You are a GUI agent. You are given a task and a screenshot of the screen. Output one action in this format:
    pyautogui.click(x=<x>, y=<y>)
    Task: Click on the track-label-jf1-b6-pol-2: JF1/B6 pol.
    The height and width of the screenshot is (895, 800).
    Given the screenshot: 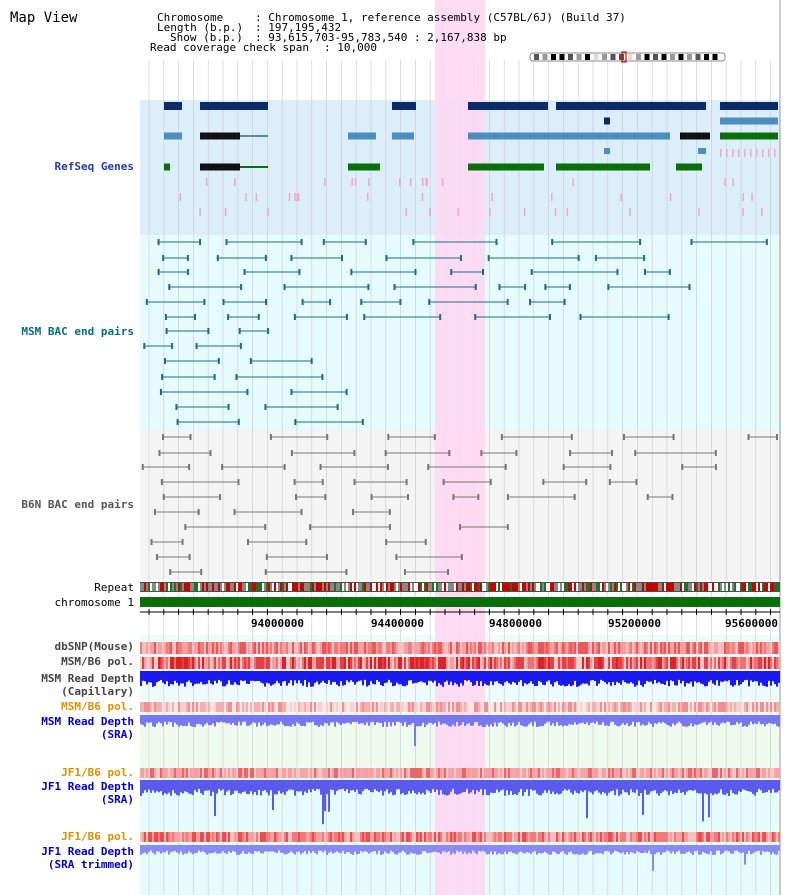 What is the action you would take?
    pyautogui.click(x=97, y=836)
    